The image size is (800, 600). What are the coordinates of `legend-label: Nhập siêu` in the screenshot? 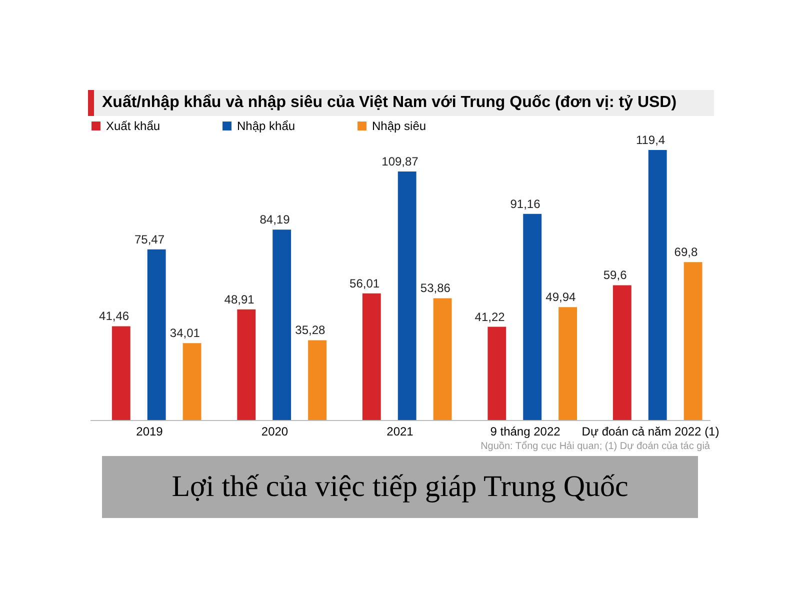 It's located at (399, 126).